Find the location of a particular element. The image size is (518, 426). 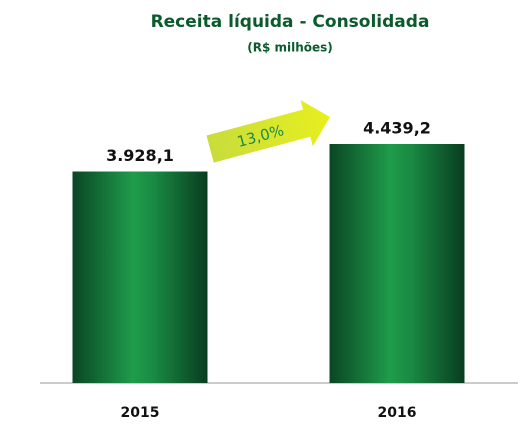

chart-title: Receita líquida - Consolidada is located at coordinates (290, 22).